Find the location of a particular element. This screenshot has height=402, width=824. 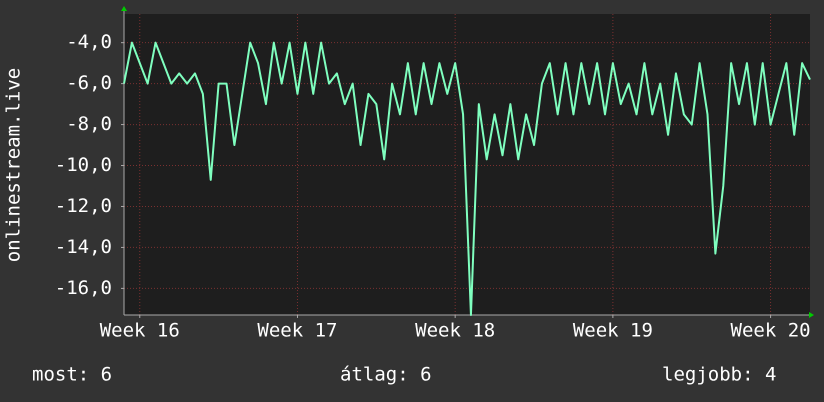

y-tick-label: -10,0 is located at coordinates (83, 165).